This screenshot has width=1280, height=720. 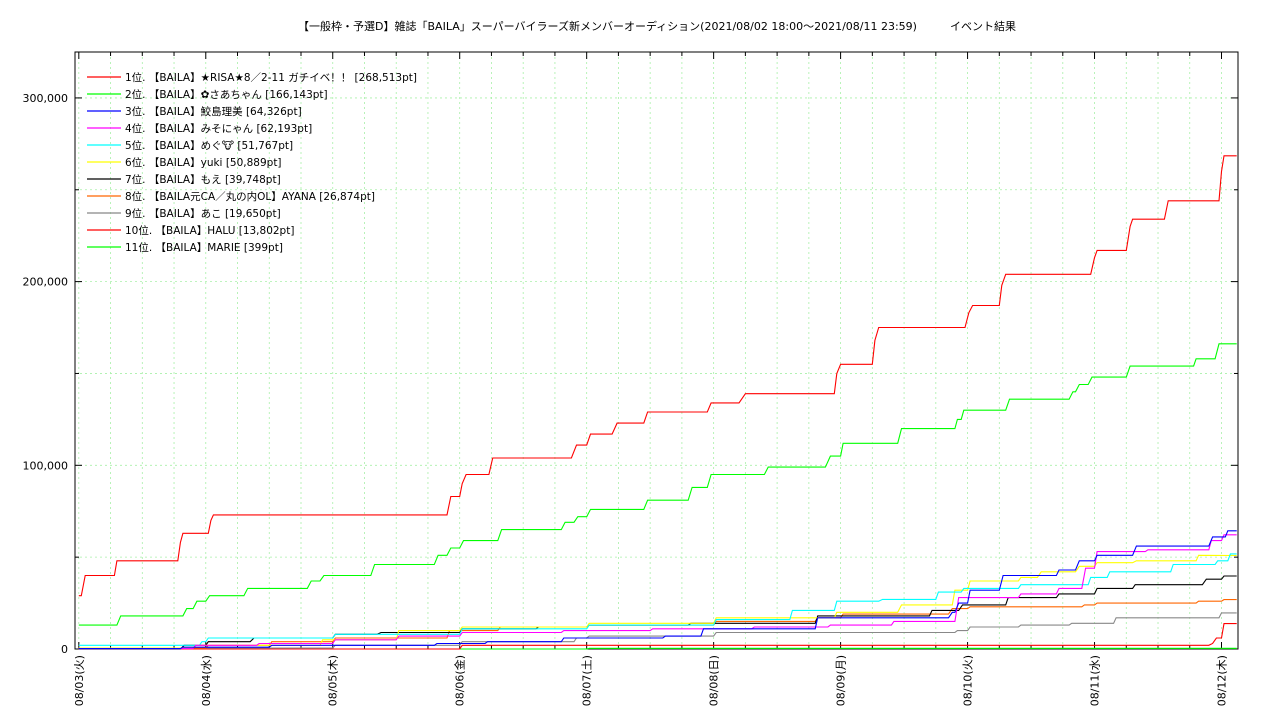 I want to click on legend-label: 5位. 【BAILA】めぐ🐮 [51,767pt], so click(x=209, y=145).